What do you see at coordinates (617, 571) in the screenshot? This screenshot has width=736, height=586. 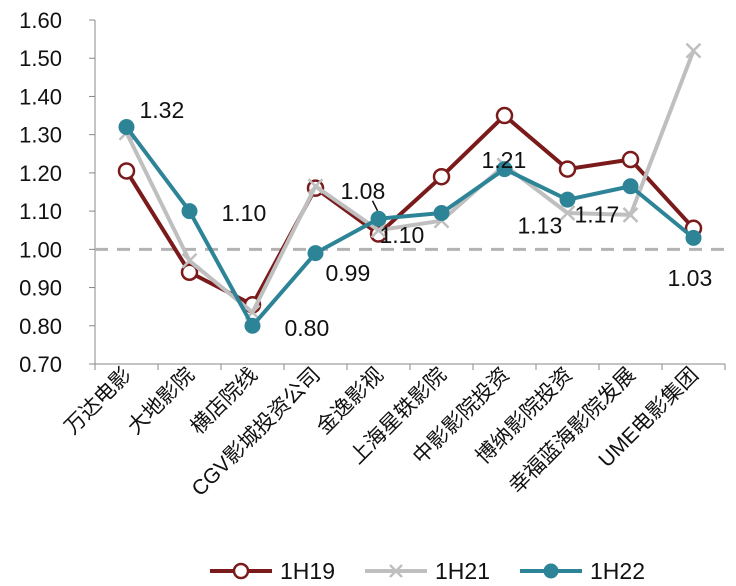 I see `legend-label: 1H22` at bounding box center [617, 571].